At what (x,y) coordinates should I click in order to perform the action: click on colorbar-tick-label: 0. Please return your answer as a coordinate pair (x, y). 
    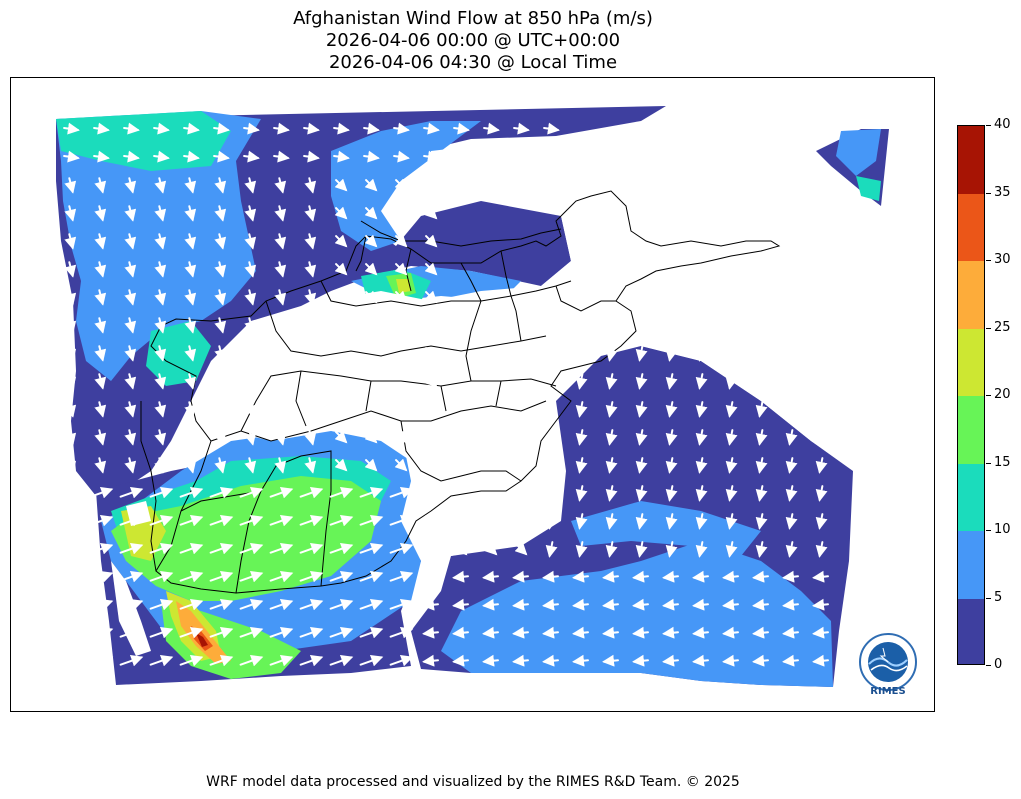
    Looking at the image, I should click on (998, 664).